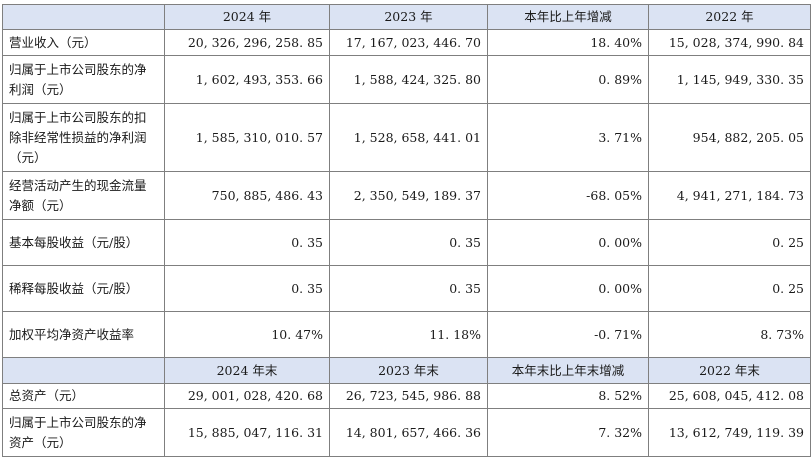  I want to click on header-2023-end: 2023 年末, so click(408, 370).